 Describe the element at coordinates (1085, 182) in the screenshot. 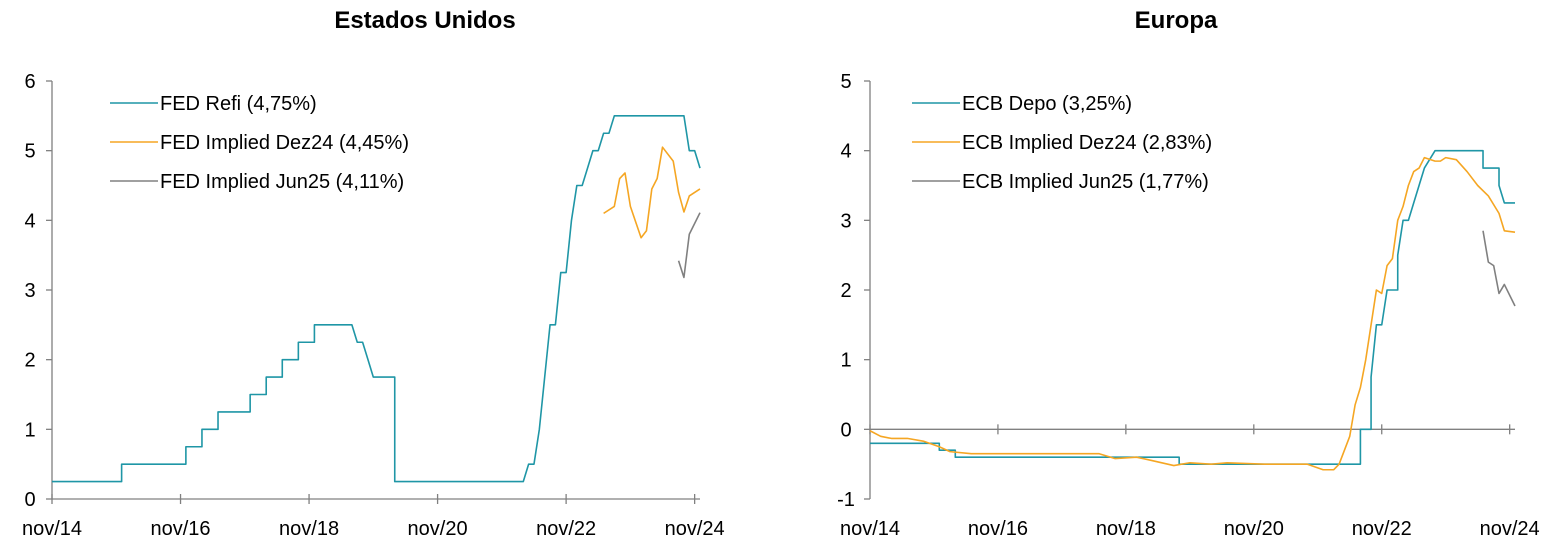

I see `legend-label: ECB Implied Jun25 (1,77%)` at that location.